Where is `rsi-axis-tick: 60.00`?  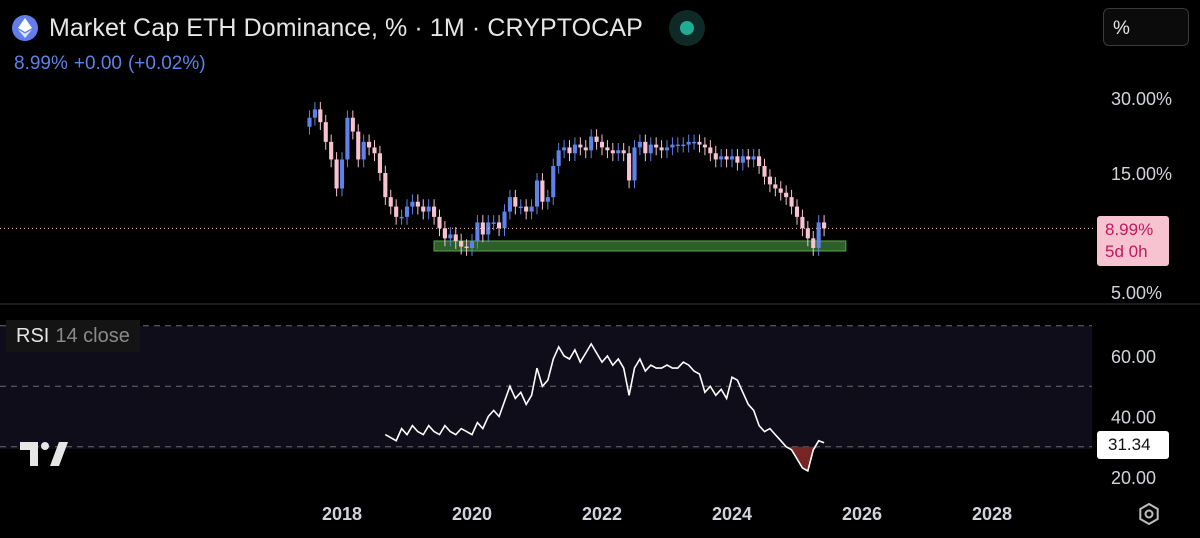 rsi-axis-tick: 60.00 is located at coordinates (1133, 357).